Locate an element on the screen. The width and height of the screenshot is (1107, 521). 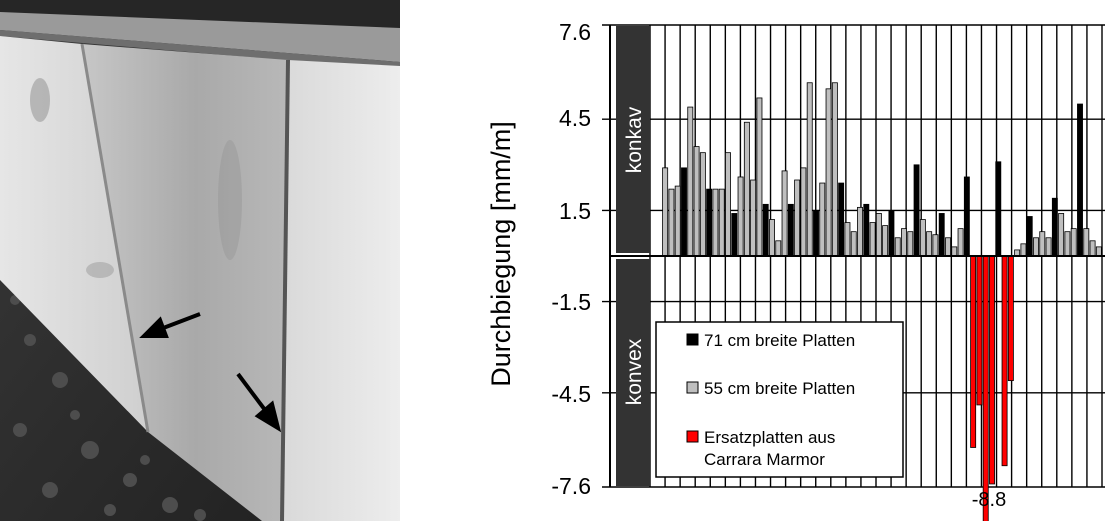
y-axis-label: Durchbiegung [mm/m] is located at coordinates (501, 254).